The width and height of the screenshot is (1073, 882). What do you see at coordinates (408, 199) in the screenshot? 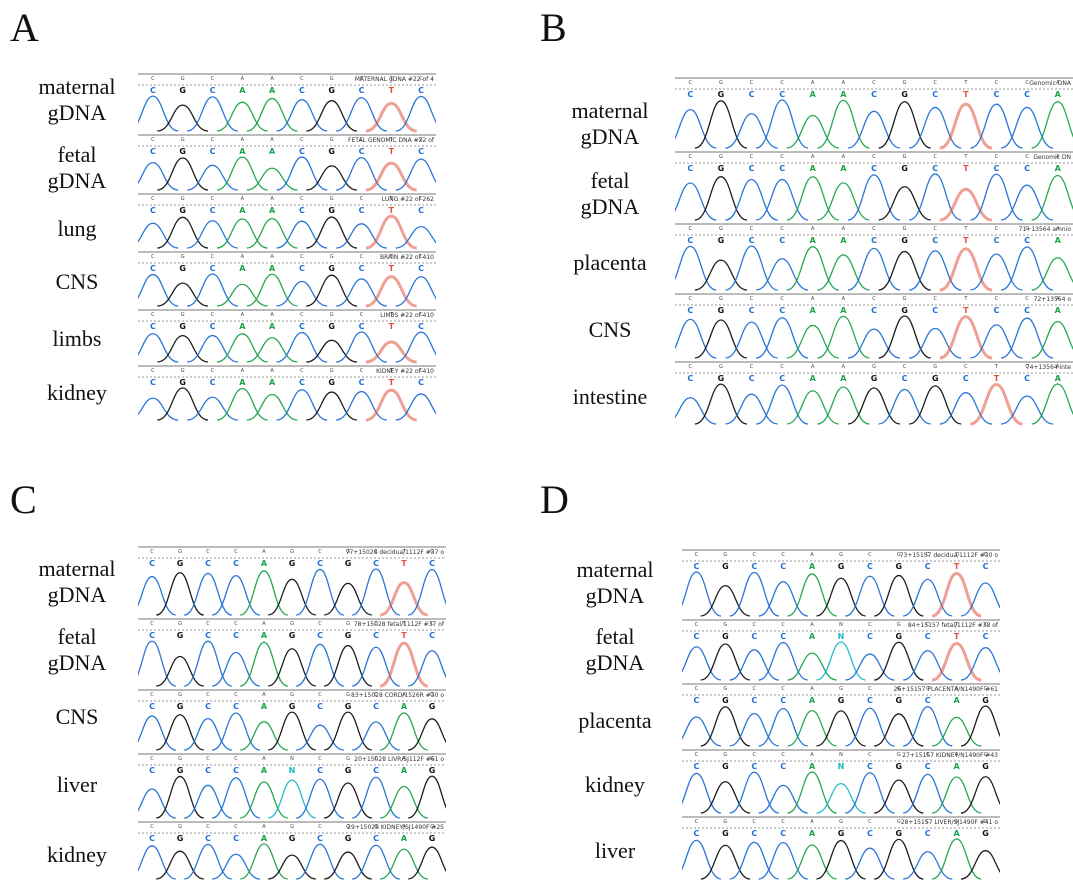
I see `track-header: LUNG #22 of 262` at bounding box center [408, 199].